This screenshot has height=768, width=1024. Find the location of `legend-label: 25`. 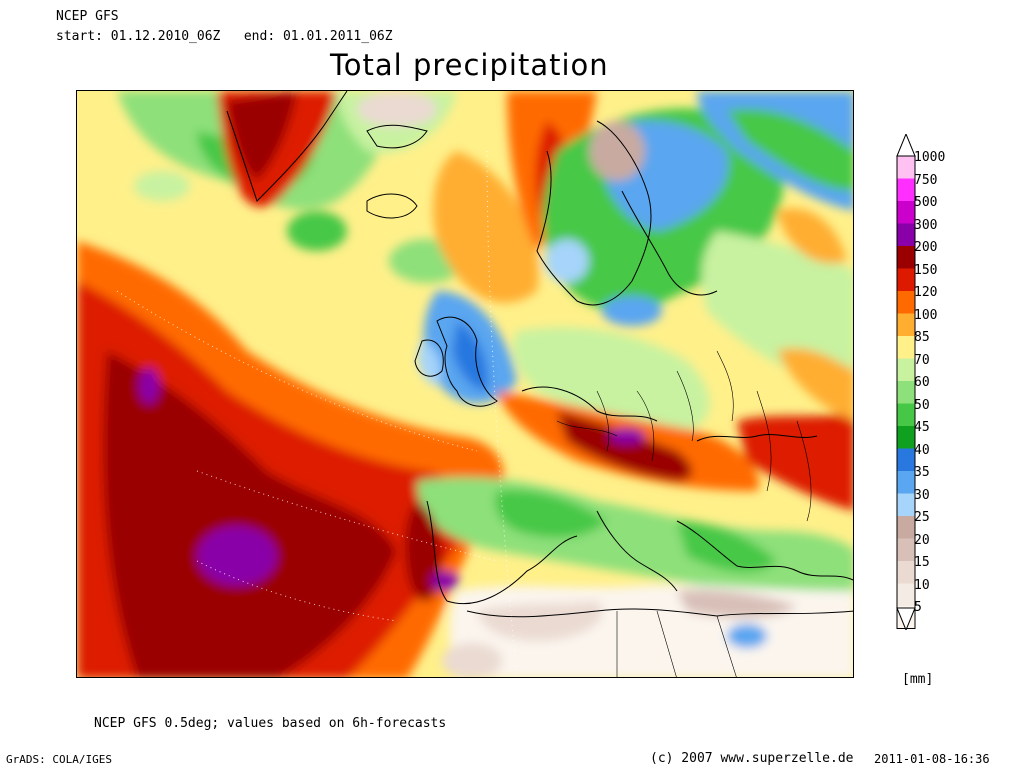

legend-label: 25 is located at coordinates (922, 517).